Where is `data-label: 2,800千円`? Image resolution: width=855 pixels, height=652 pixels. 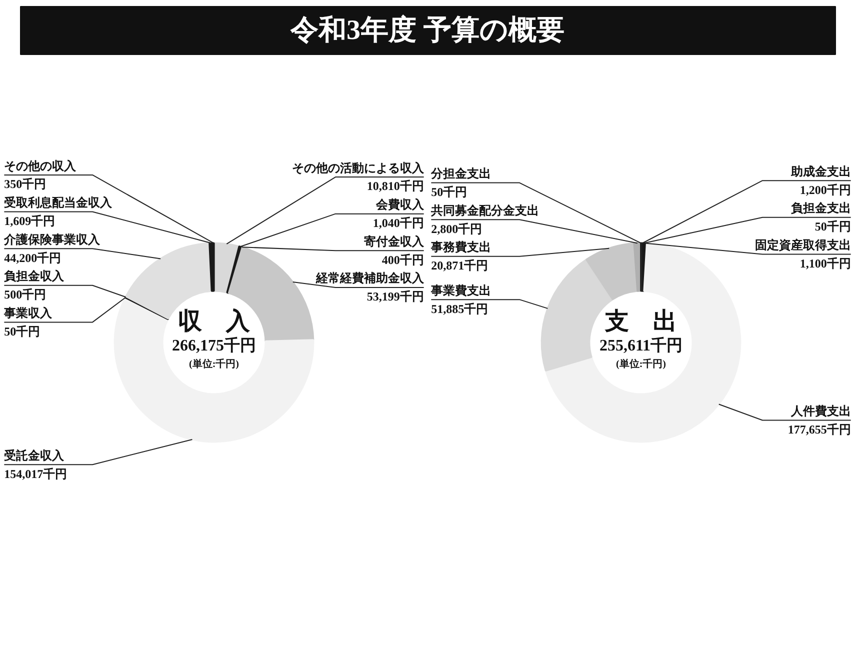
data-label: 2,800千円 is located at coordinates (456, 229).